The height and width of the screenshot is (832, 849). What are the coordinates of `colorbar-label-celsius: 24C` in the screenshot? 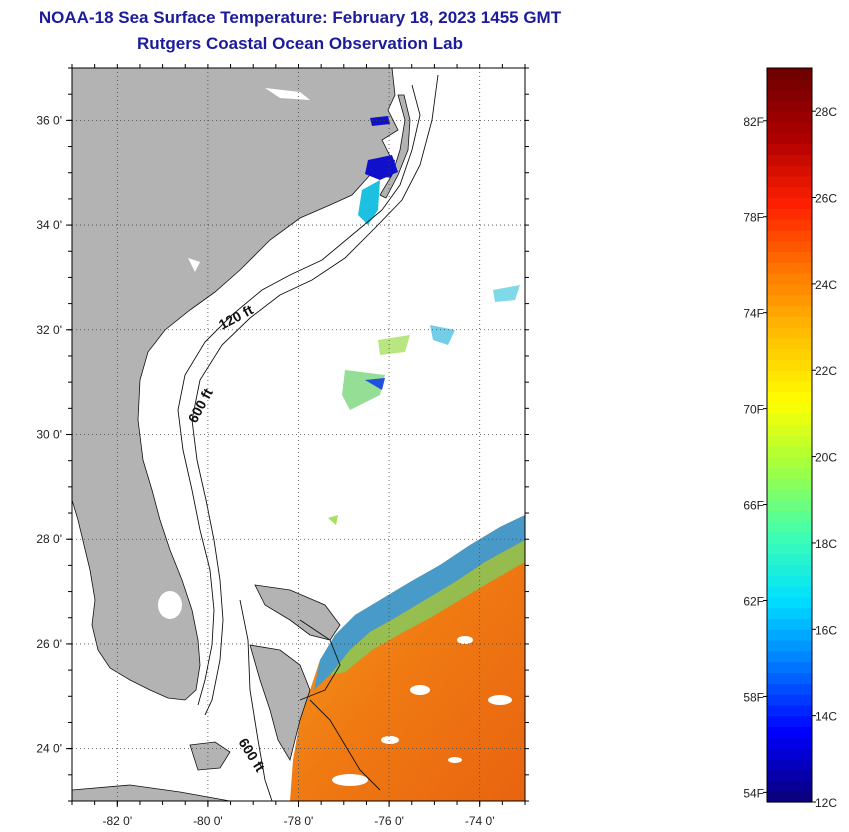 It's located at (826, 285).